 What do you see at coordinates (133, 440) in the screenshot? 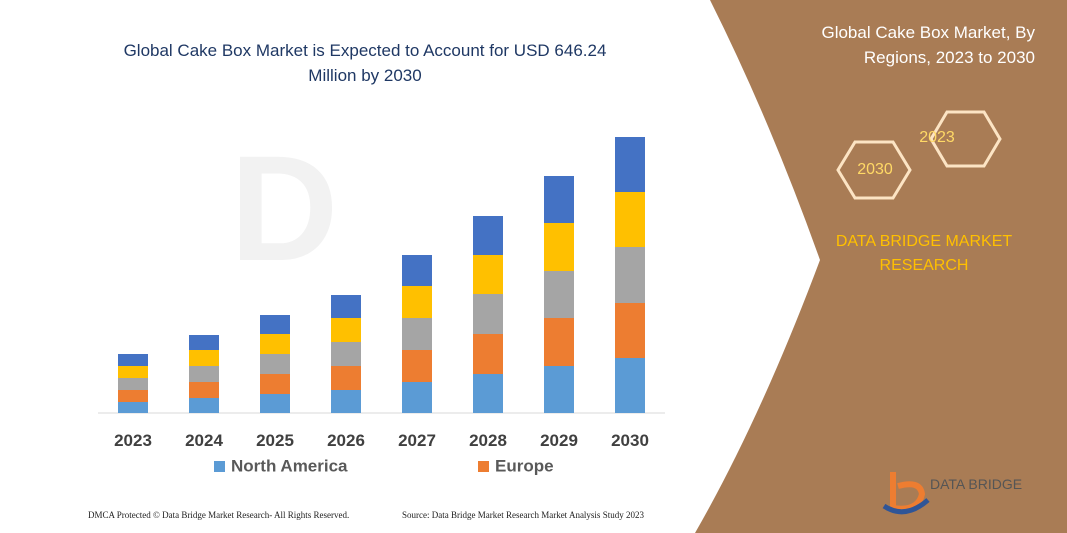
I see `x-tick-label: 2023` at bounding box center [133, 440].